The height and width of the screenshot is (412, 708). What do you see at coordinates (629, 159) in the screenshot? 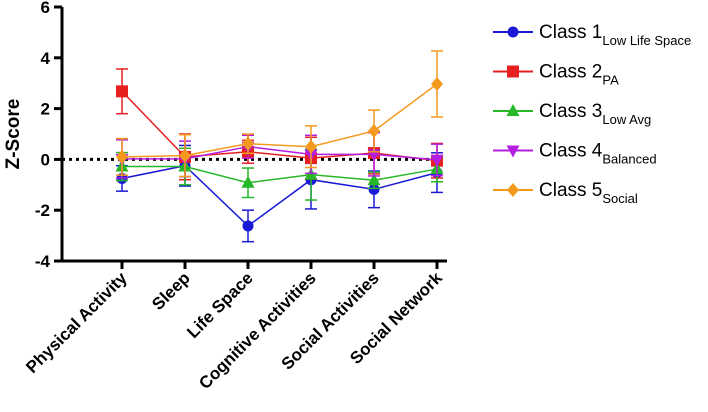
I see `legend-class-subscript: Balanced` at bounding box center [629, 159].